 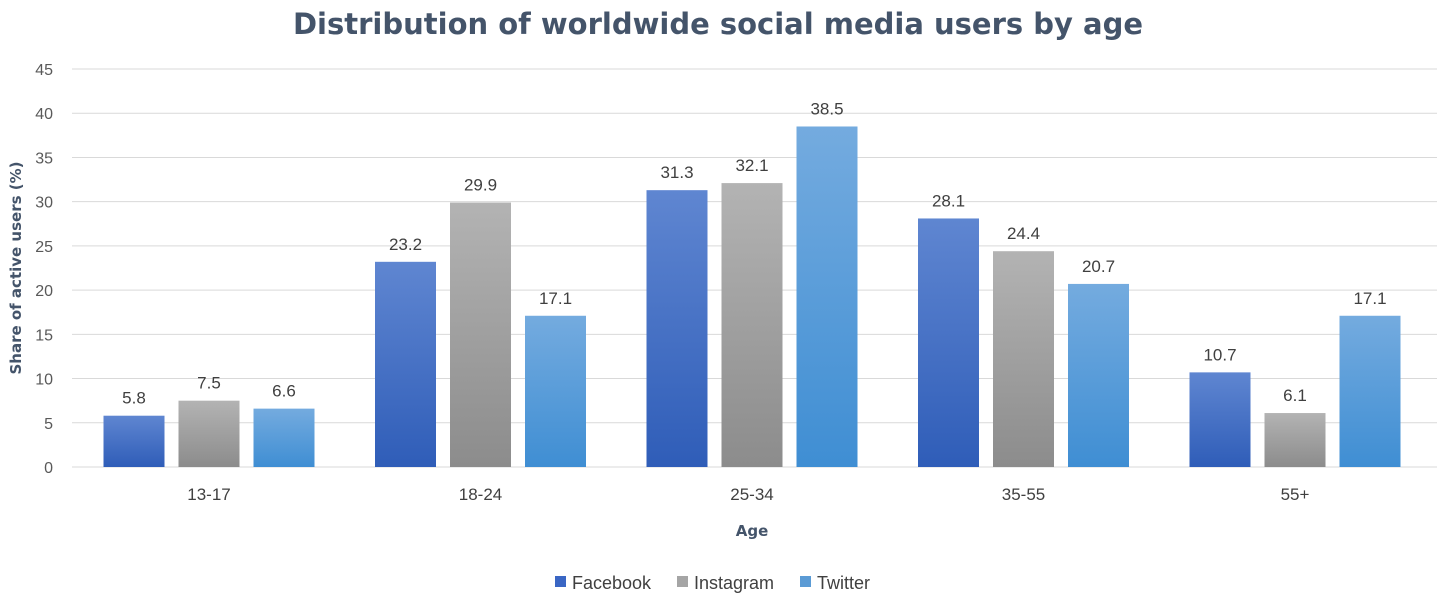 I want to click on bar-twitter-55+, so click(x=1370, y=391).